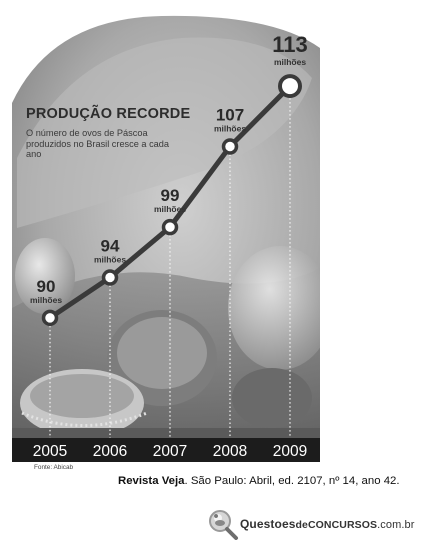 The height and width of the screenshot is (555, 421). I want to click on logo-text: QuestoesdeConcursos.com.br, so click(327, 524).